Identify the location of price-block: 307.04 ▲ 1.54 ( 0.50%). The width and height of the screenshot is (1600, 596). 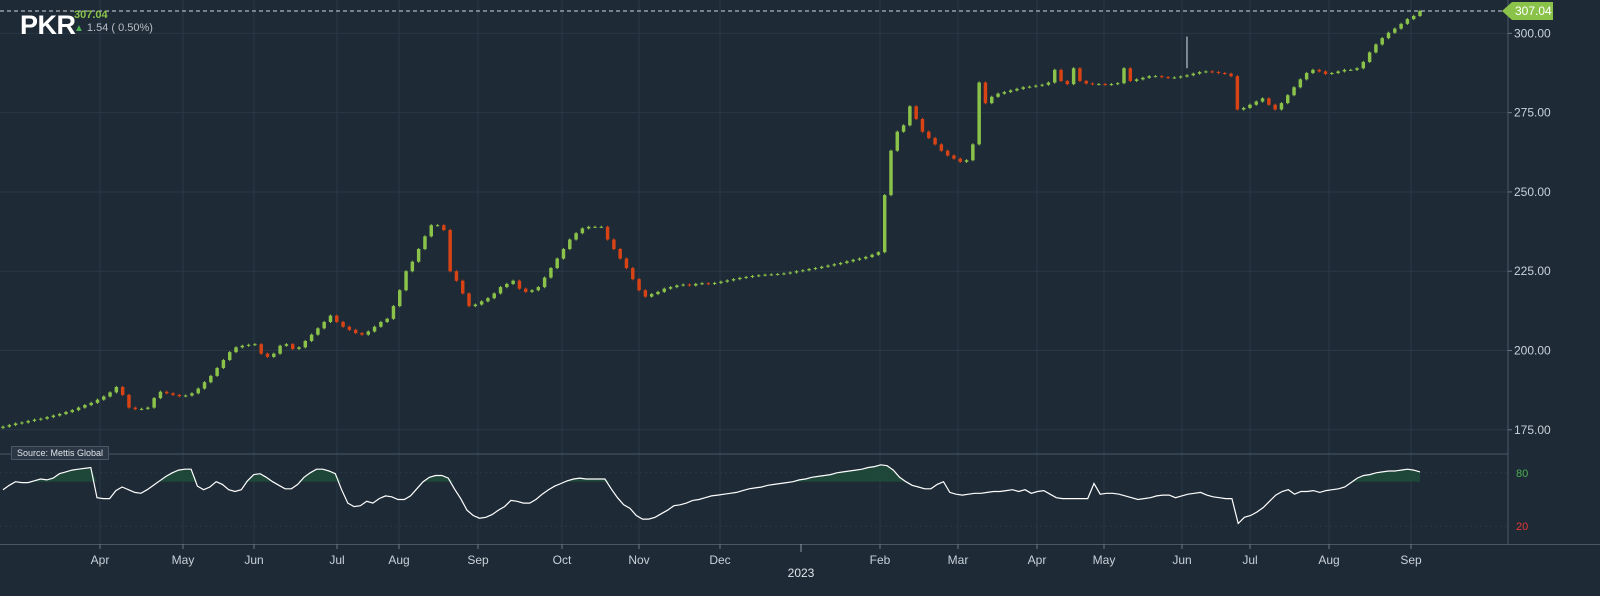
(113, 22).